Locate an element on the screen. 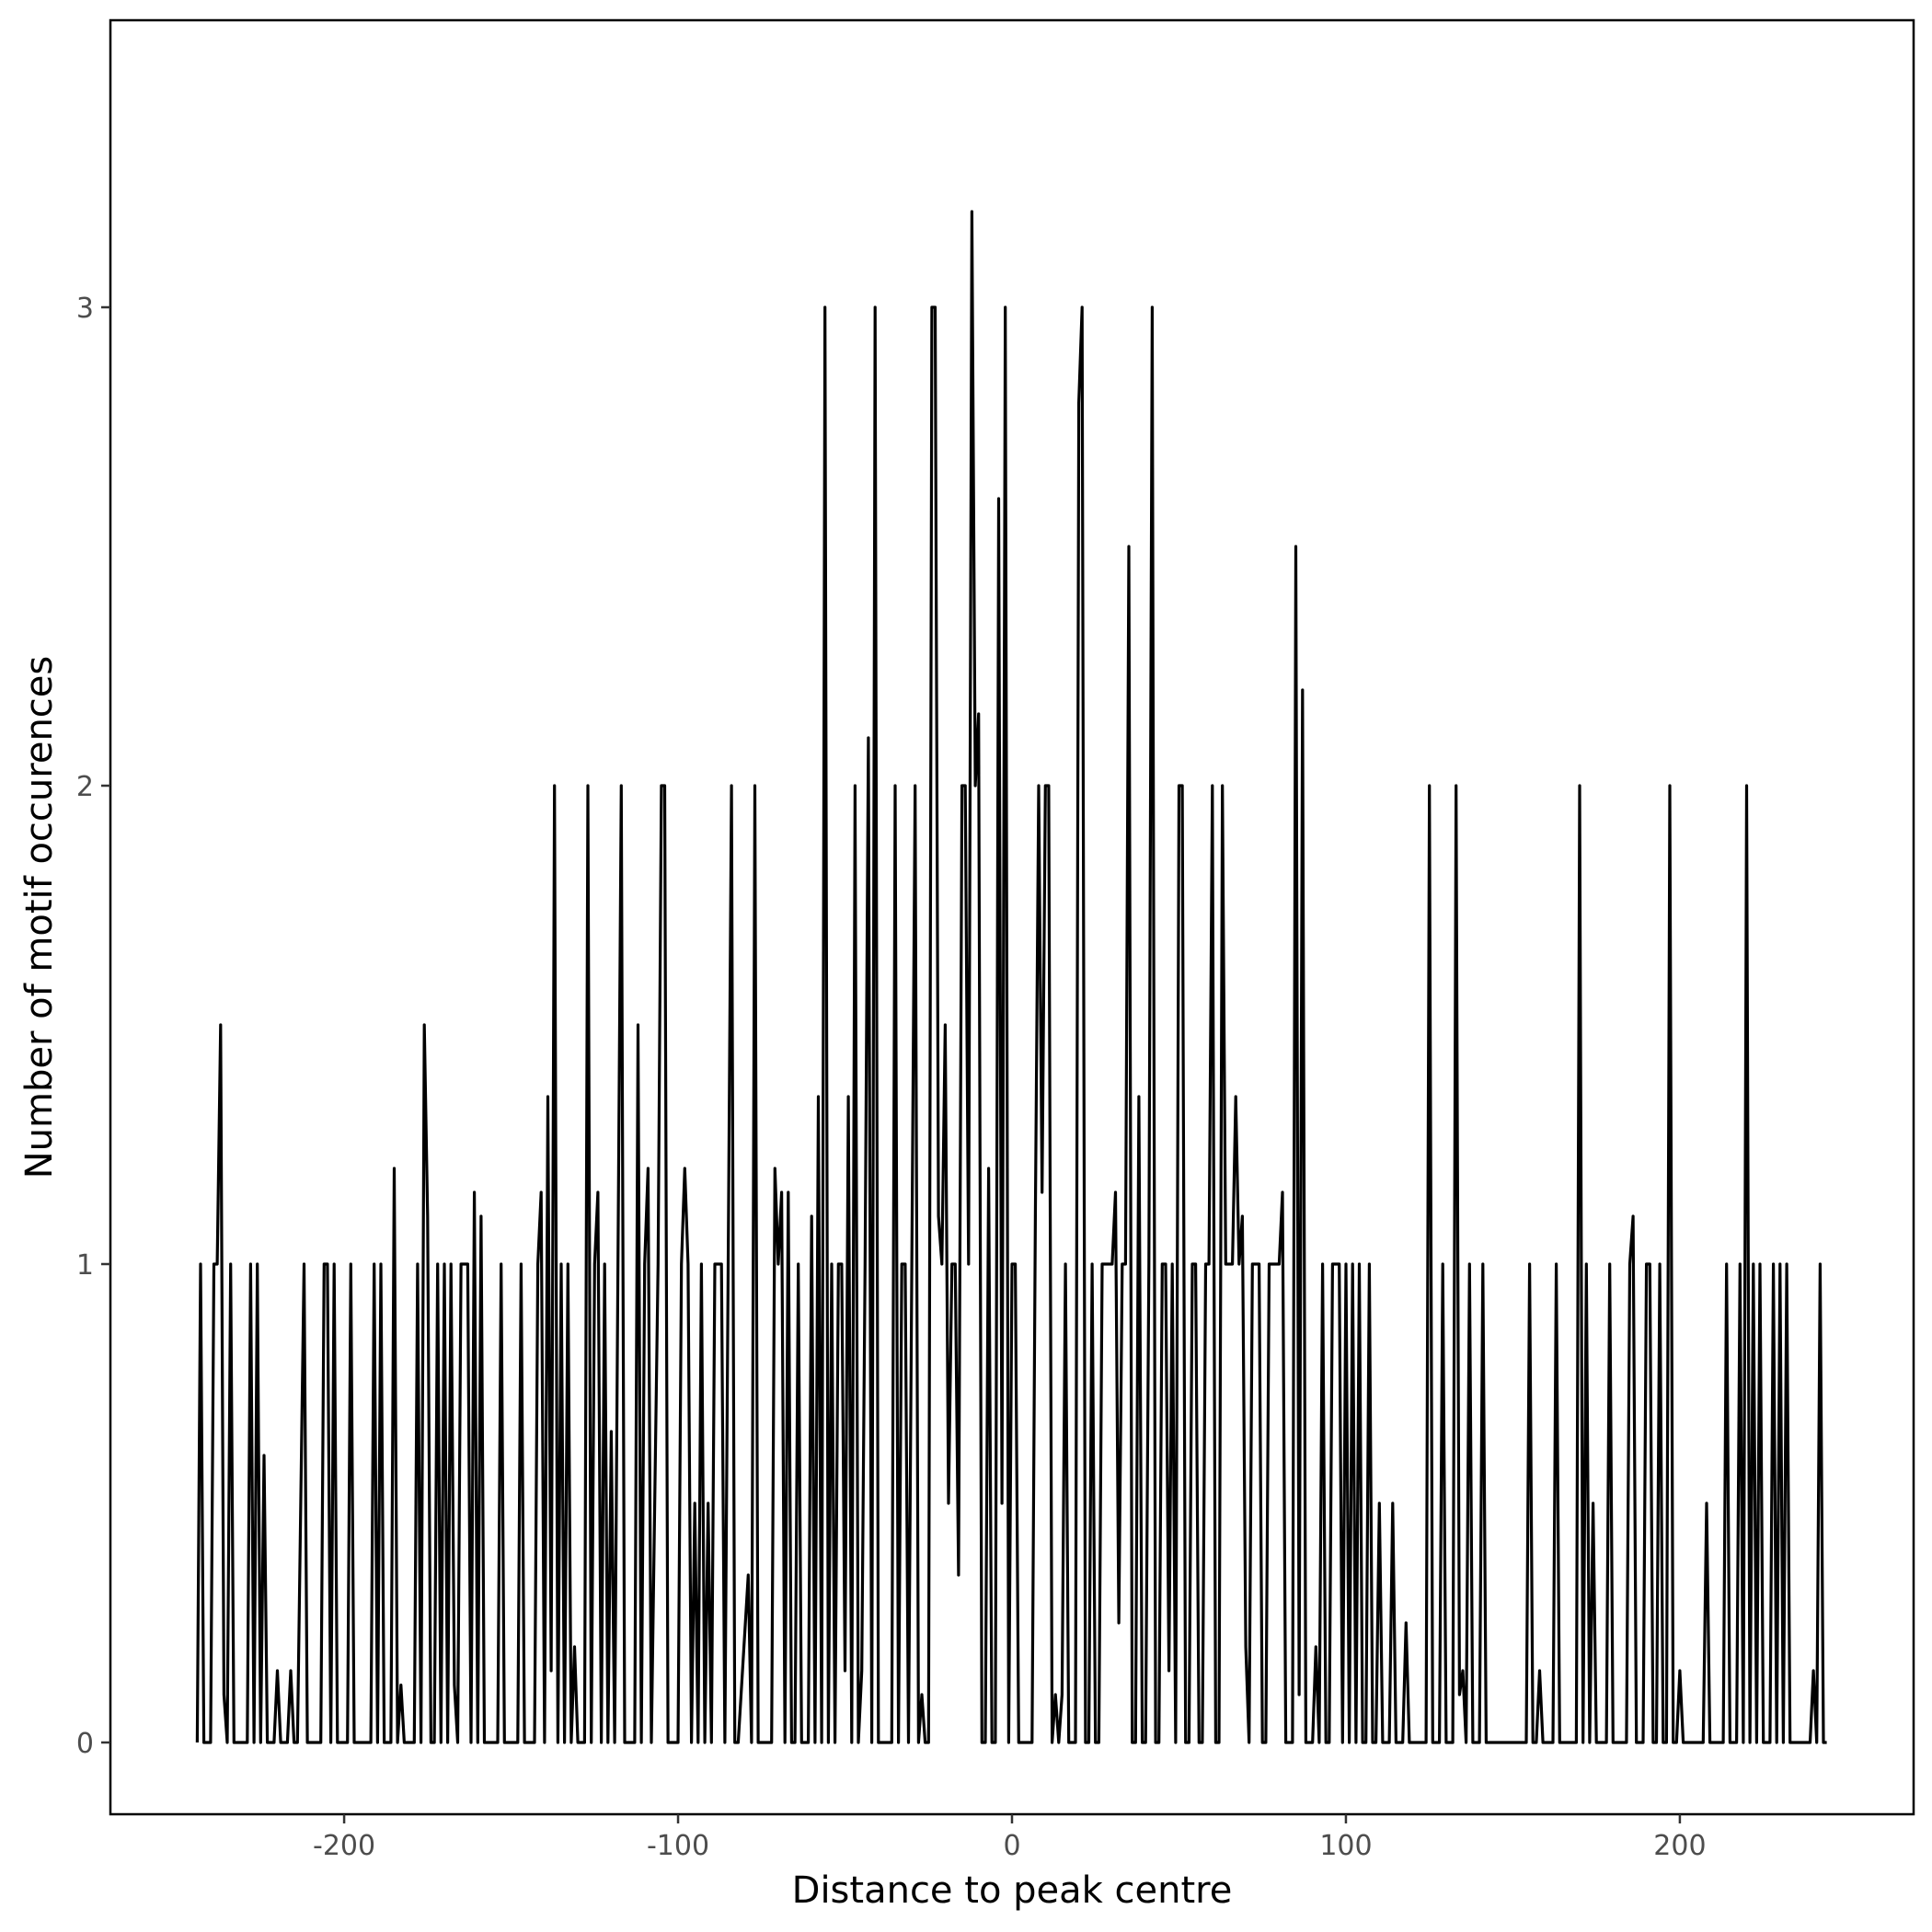 The image size is (1932, 1932). x-tick-label: 0 is located at coordinates (1011, 1846).